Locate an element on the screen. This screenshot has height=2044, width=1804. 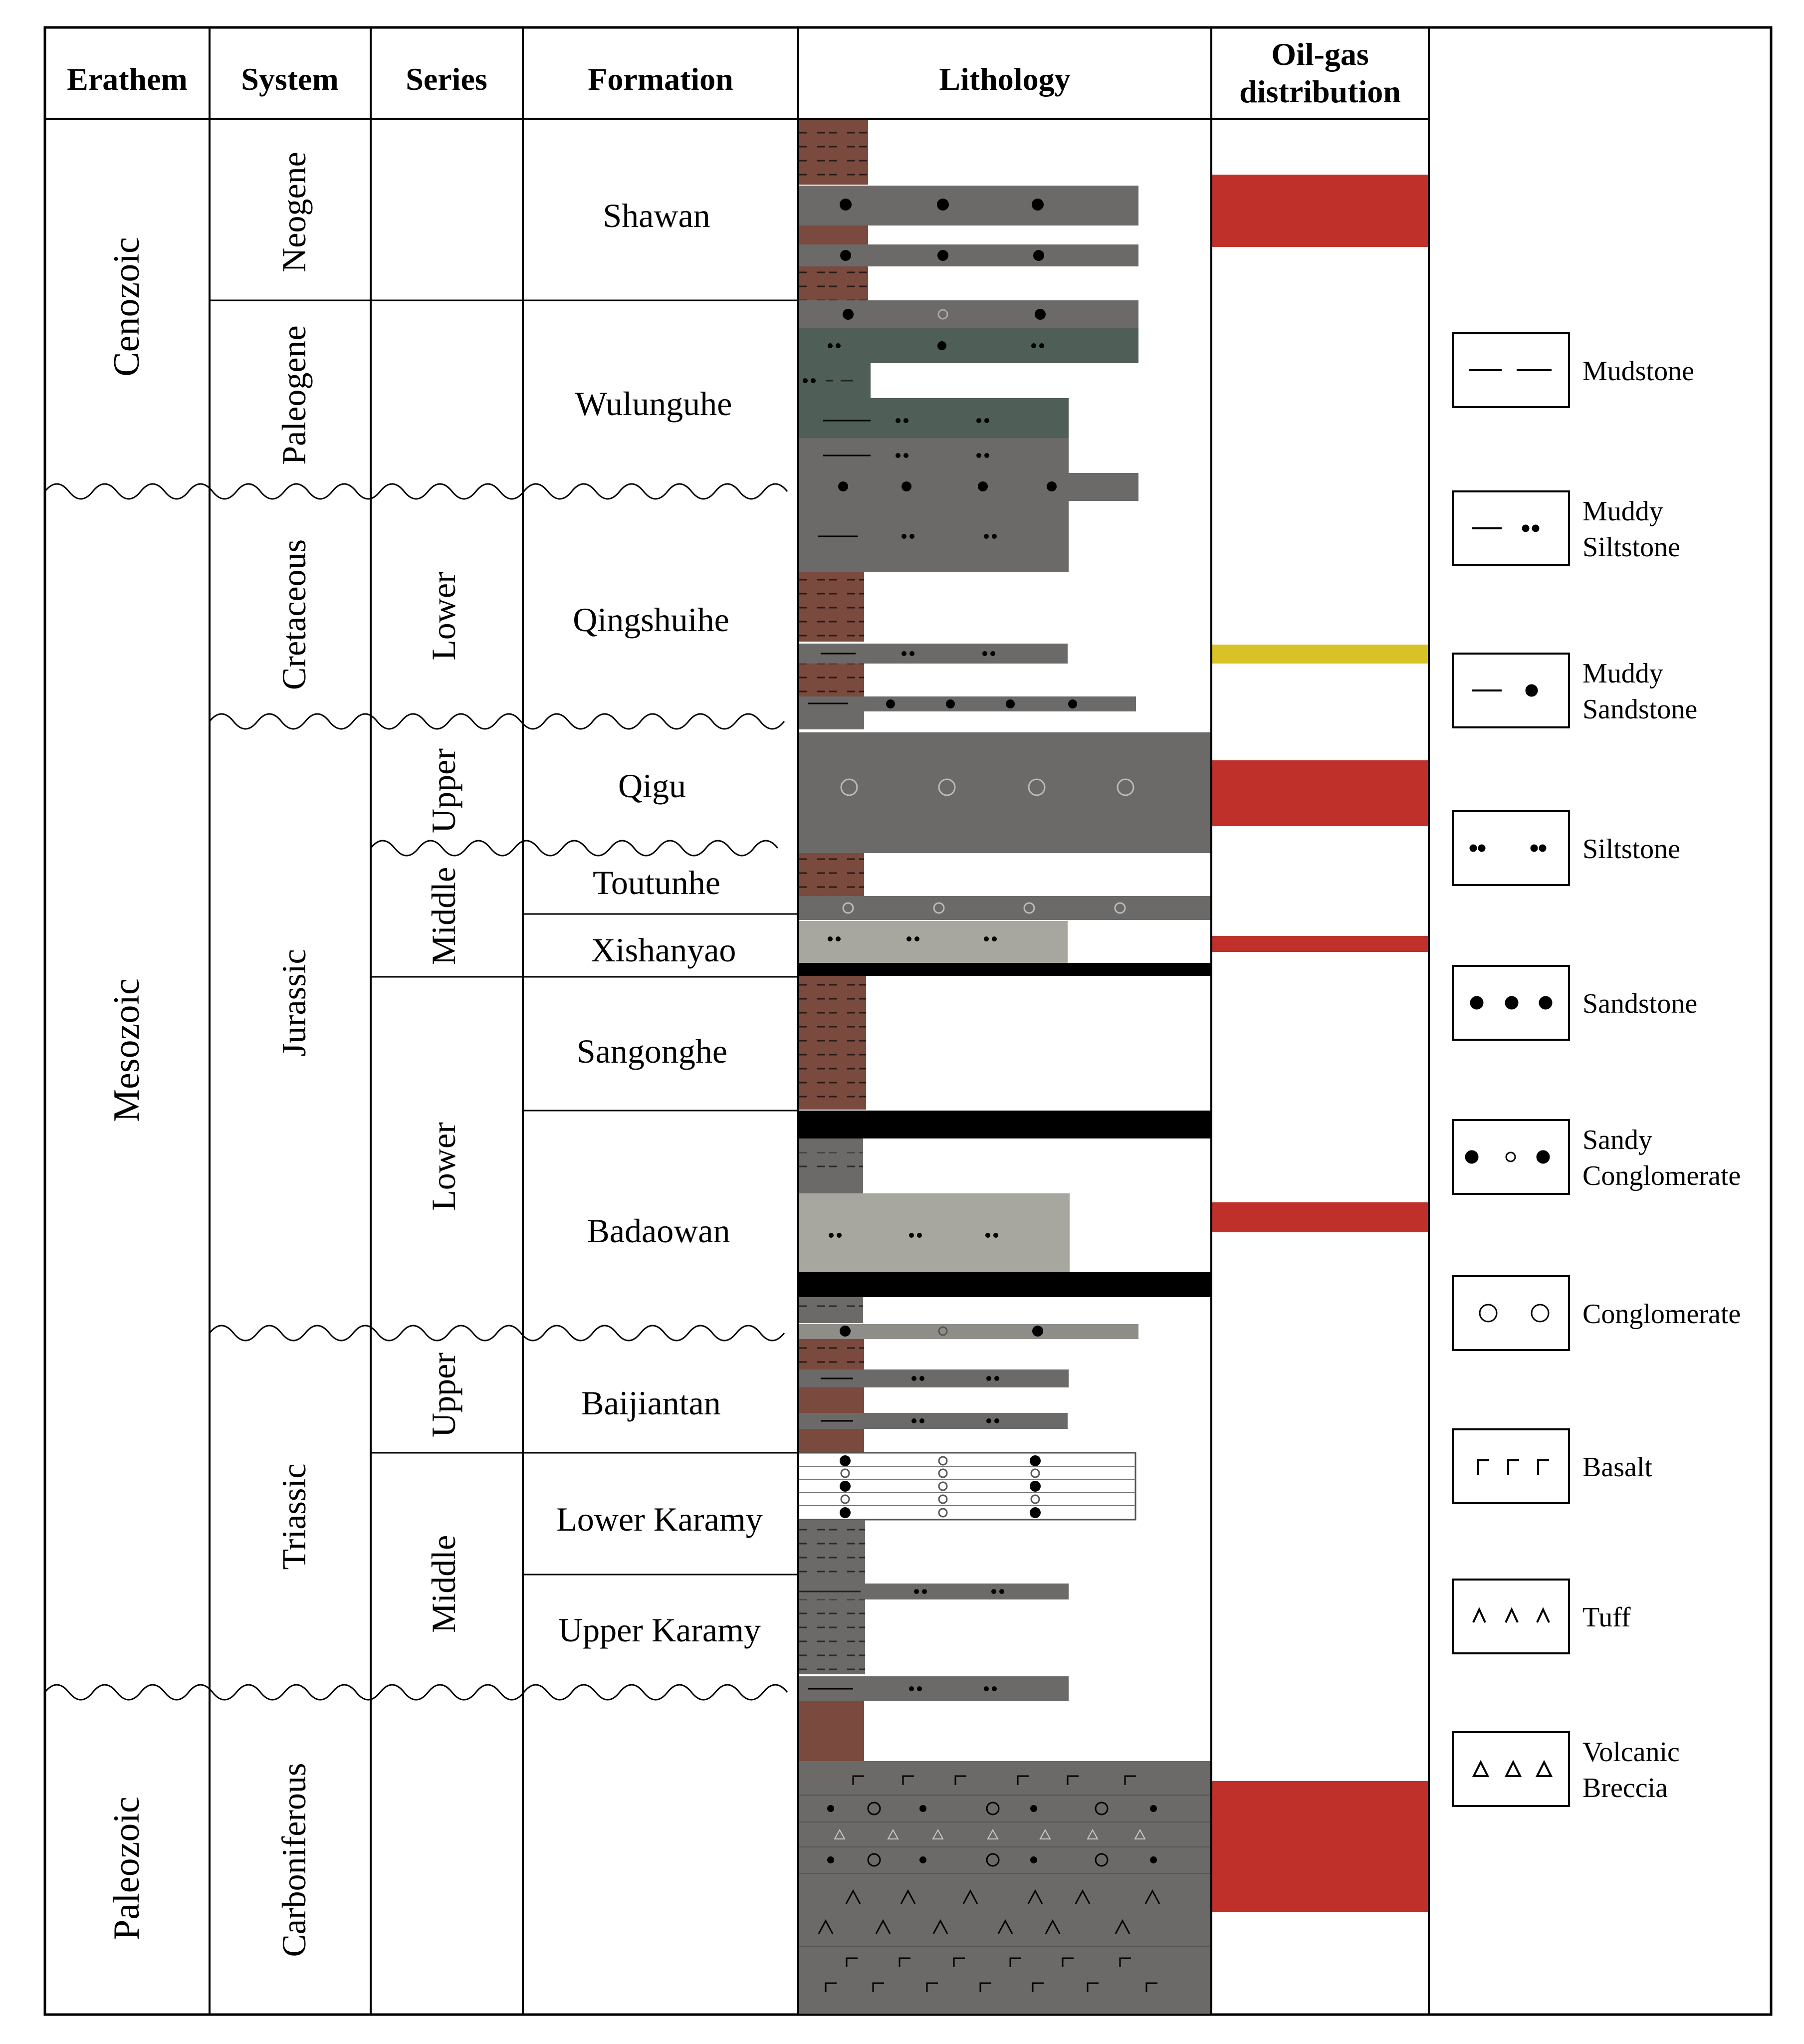
header-erathem: Erathem is located at coordinates (127, 79).